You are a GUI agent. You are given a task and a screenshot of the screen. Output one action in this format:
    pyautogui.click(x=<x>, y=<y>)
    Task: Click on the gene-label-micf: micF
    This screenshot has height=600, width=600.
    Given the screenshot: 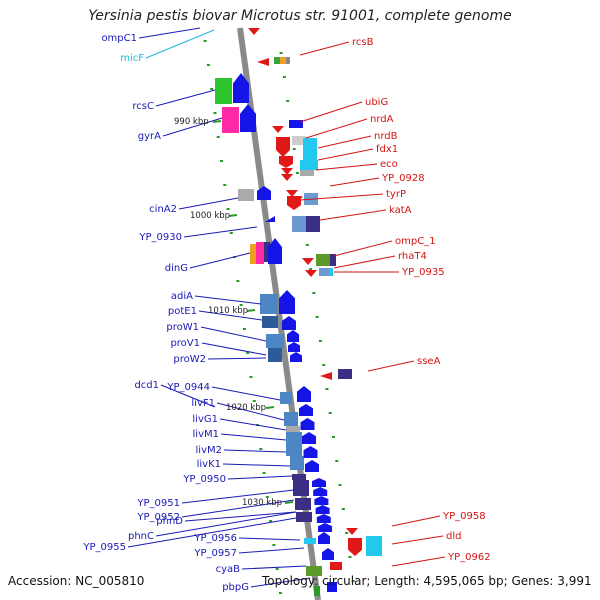 What is the action you would take?
    pyautogui.click(x=132, y=58)
    